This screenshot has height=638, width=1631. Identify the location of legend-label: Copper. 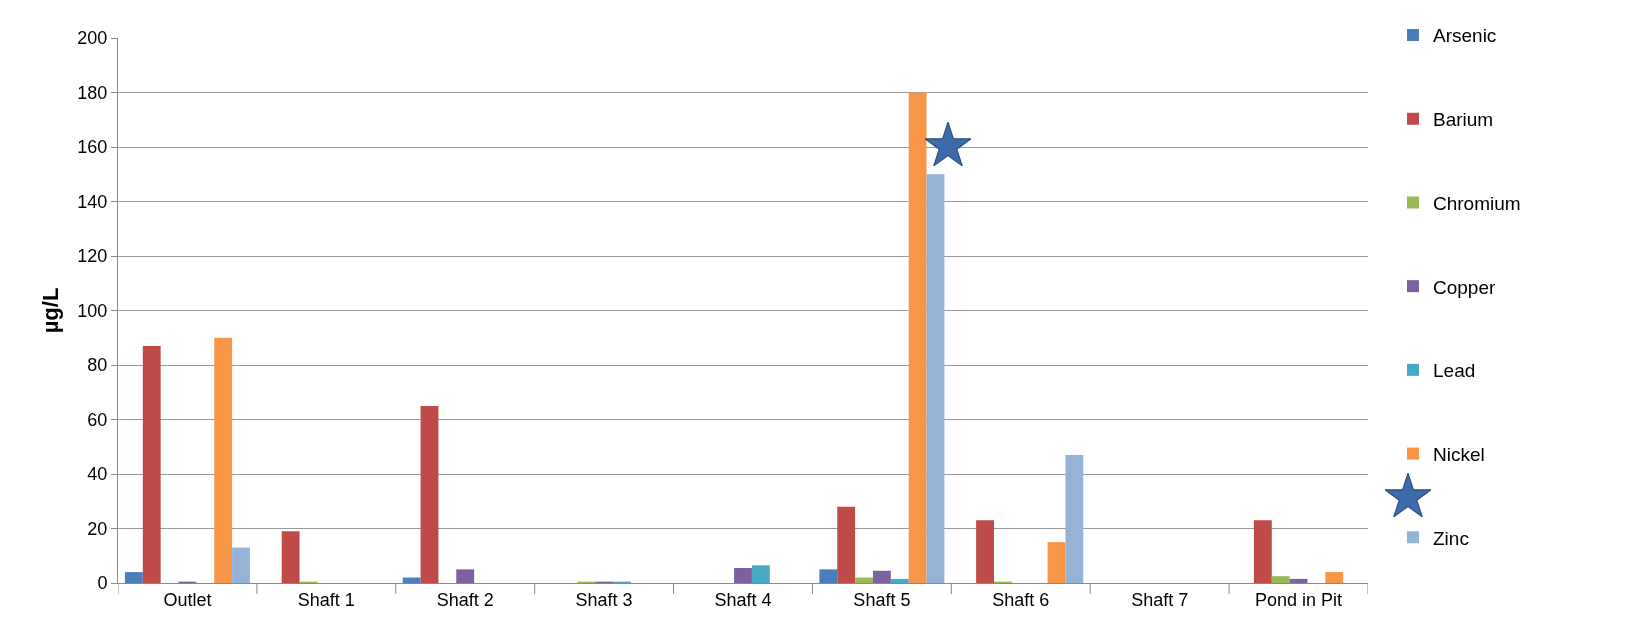
(1464, 287).